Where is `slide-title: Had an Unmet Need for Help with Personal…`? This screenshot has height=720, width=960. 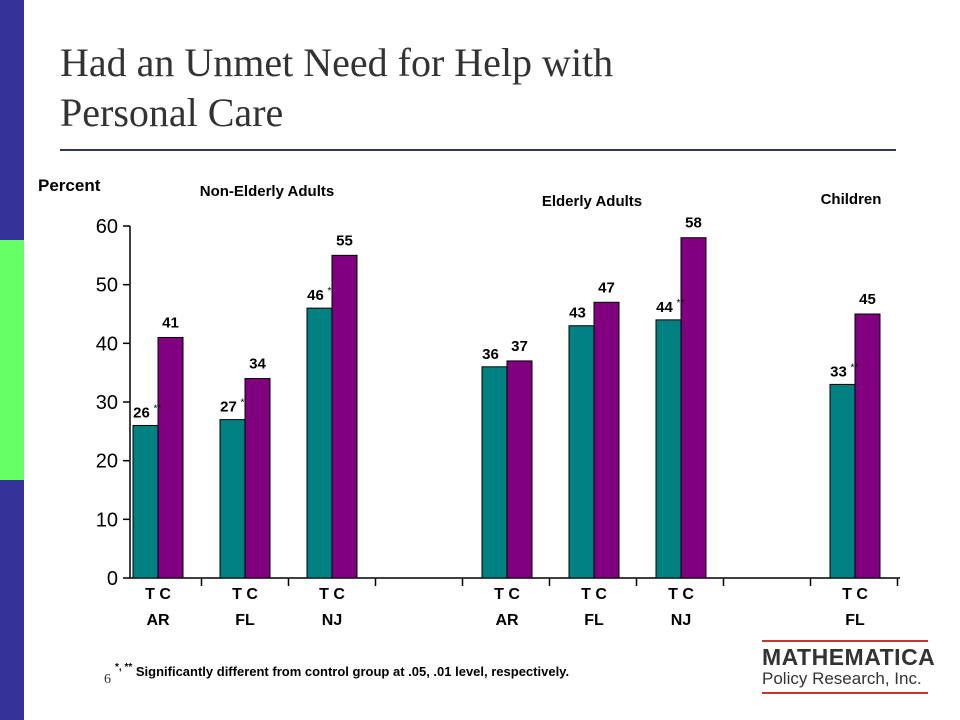 slide-title: Had an Unmet Need for Help with Personal… is located at coordinates (490, 88).